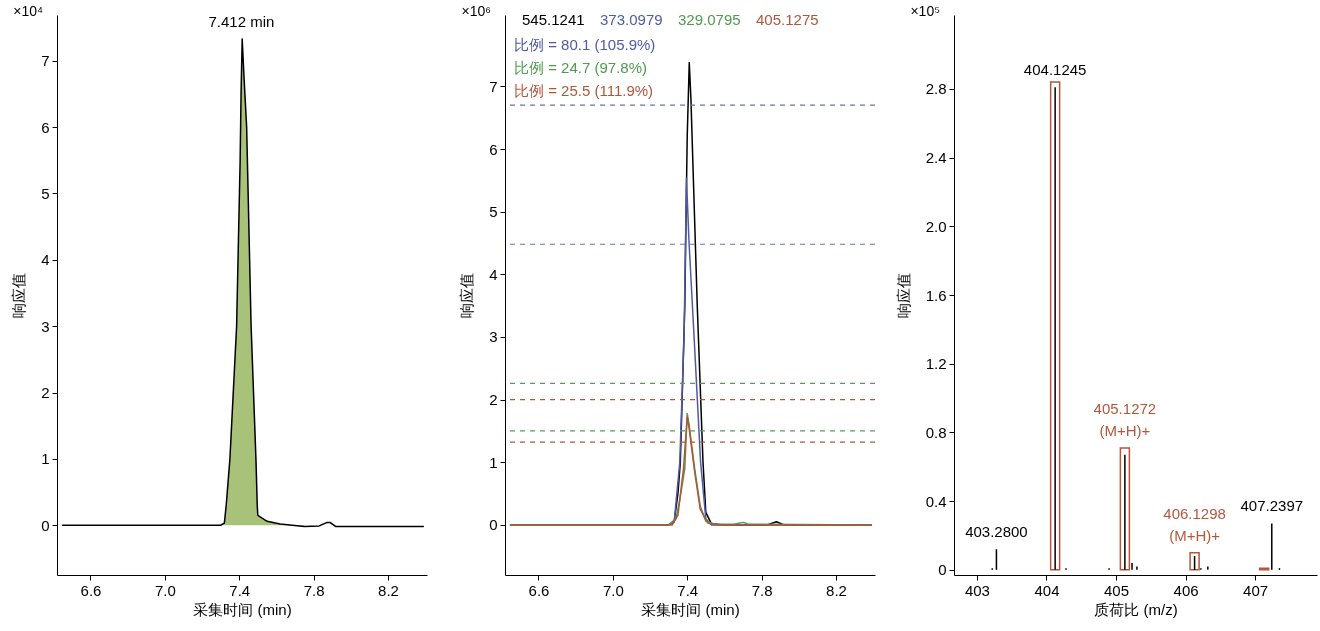  I want to click on x-tick-label: 404, so click(1047, 590).